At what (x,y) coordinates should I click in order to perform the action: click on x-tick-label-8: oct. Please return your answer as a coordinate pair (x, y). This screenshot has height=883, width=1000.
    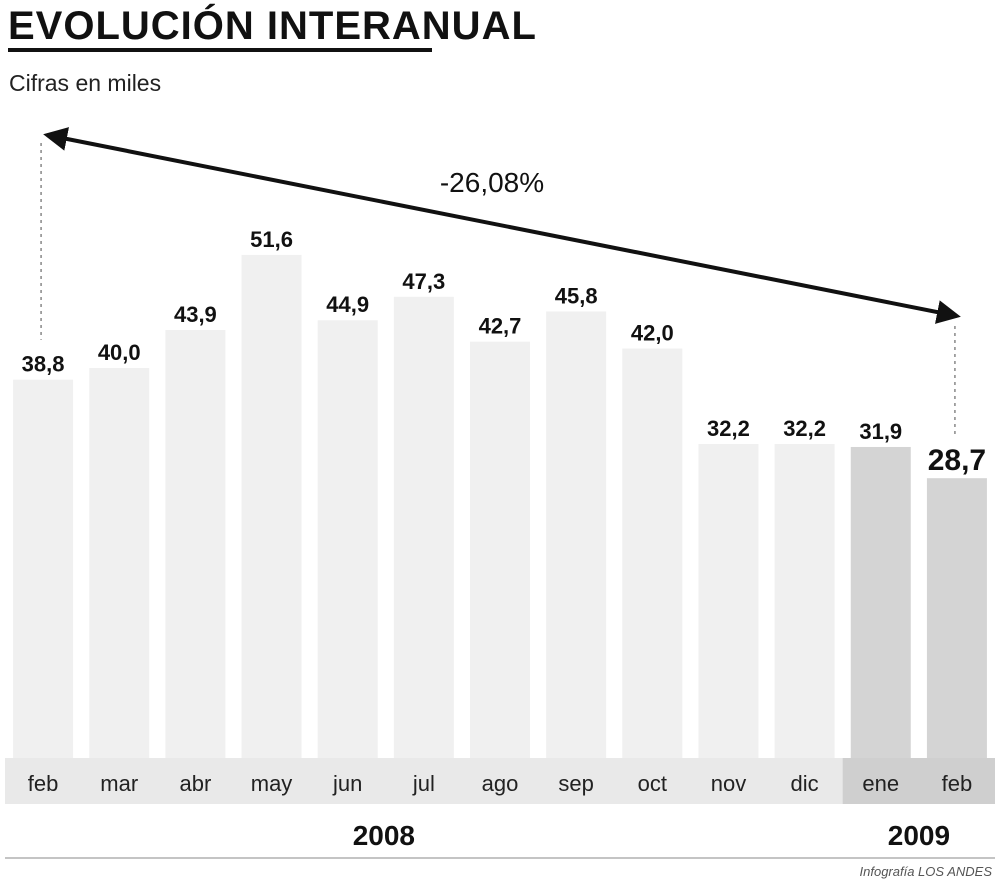
    Looking at the image, I should click on (652, 783).